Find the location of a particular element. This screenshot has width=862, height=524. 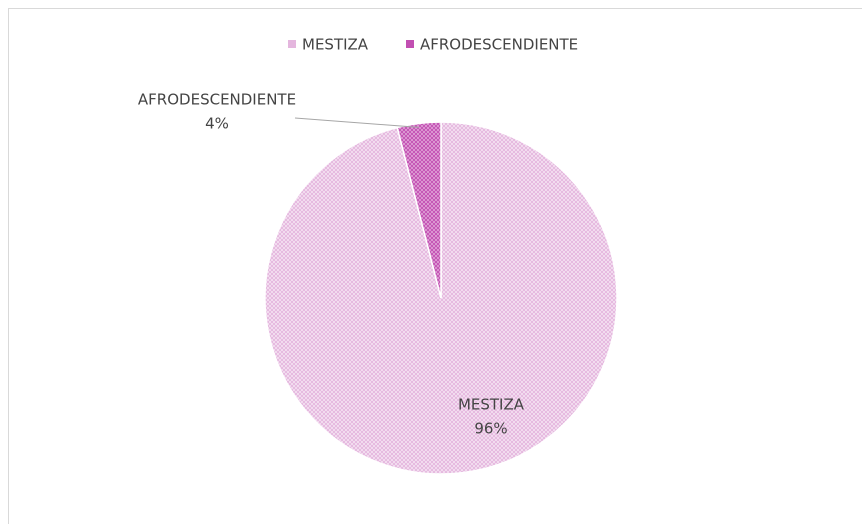

data-label-category: AFRODESCENDIENTE is located at coordinates (217, 100).